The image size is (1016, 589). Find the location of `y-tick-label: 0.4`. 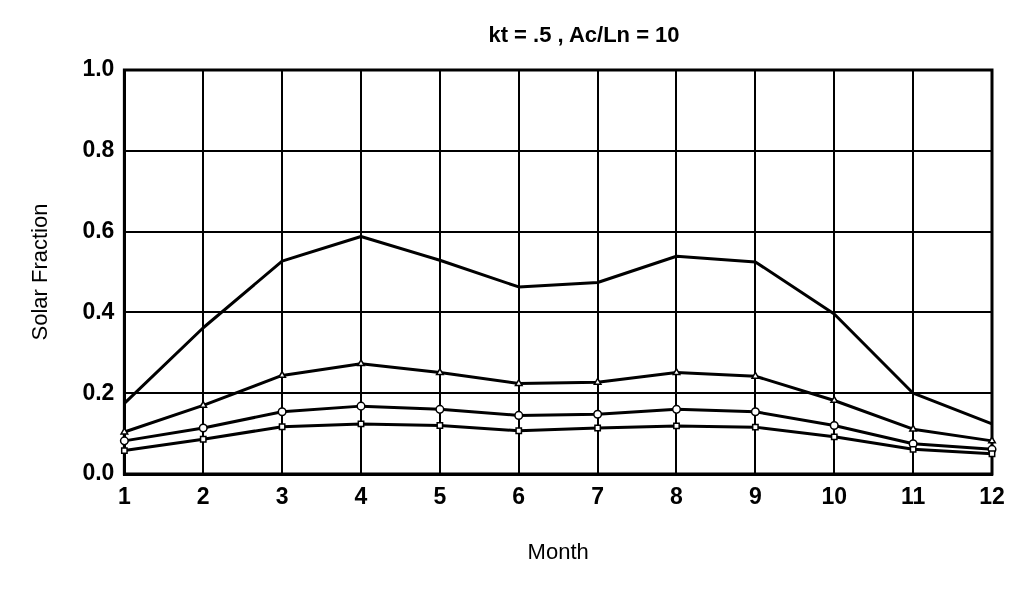

y-tick-label: 0.4 is located at coordinates (98, 310).